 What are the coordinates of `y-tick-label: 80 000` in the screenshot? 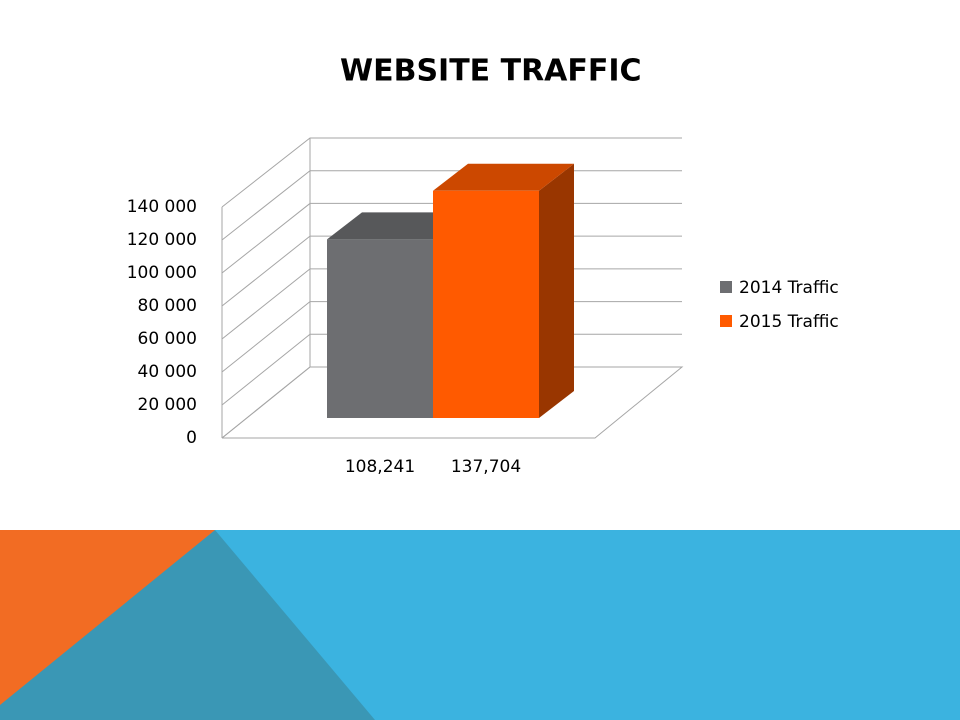 It's located at (167, 306).